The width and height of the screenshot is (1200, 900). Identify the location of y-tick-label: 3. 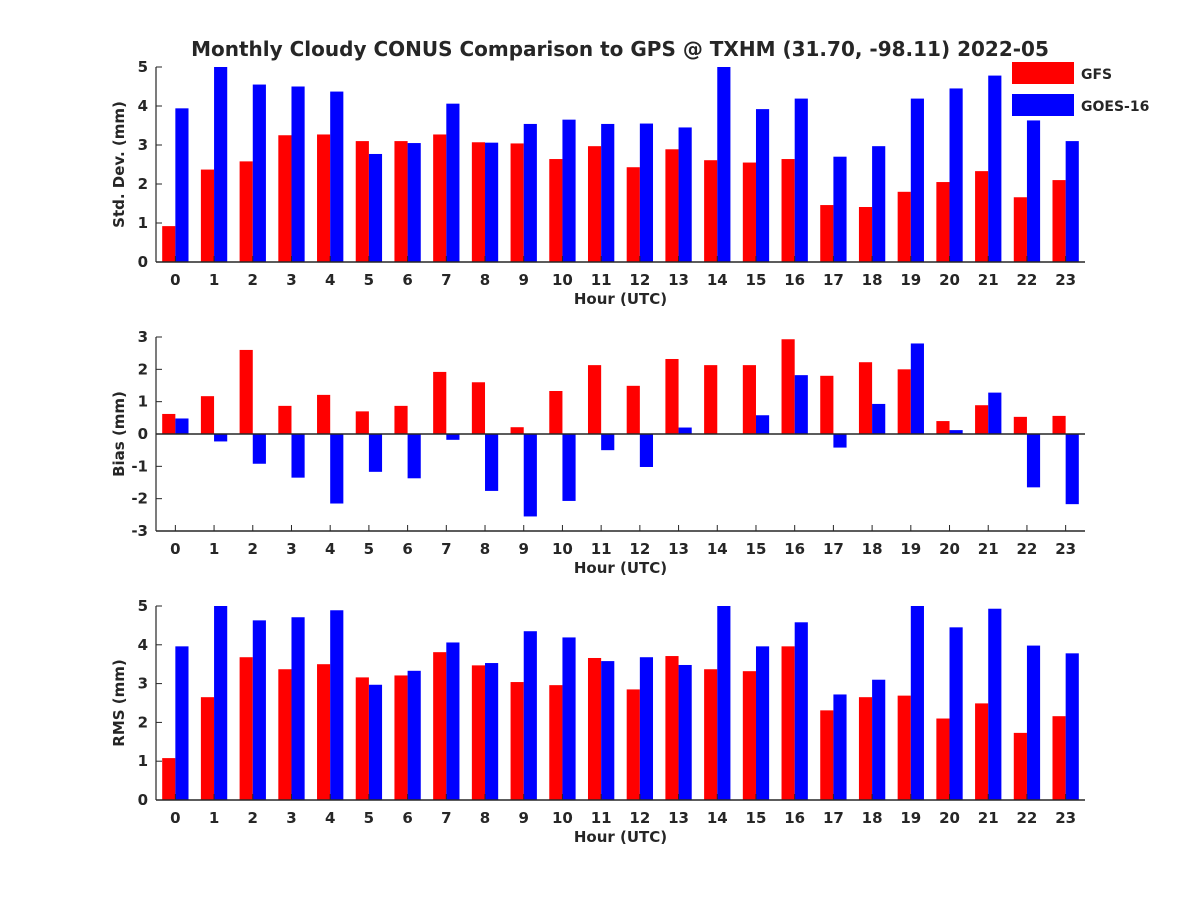
(143, 684).